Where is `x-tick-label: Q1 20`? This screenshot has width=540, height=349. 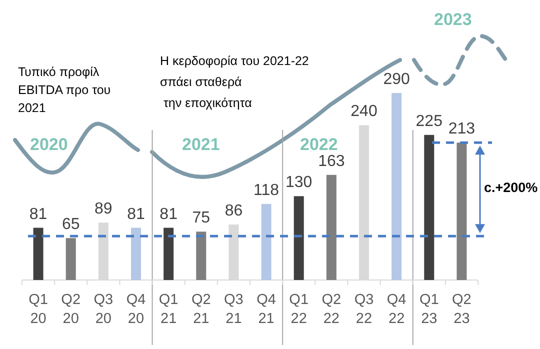
x-tick-label: Q1 20 is located at coordinates (38, 309).